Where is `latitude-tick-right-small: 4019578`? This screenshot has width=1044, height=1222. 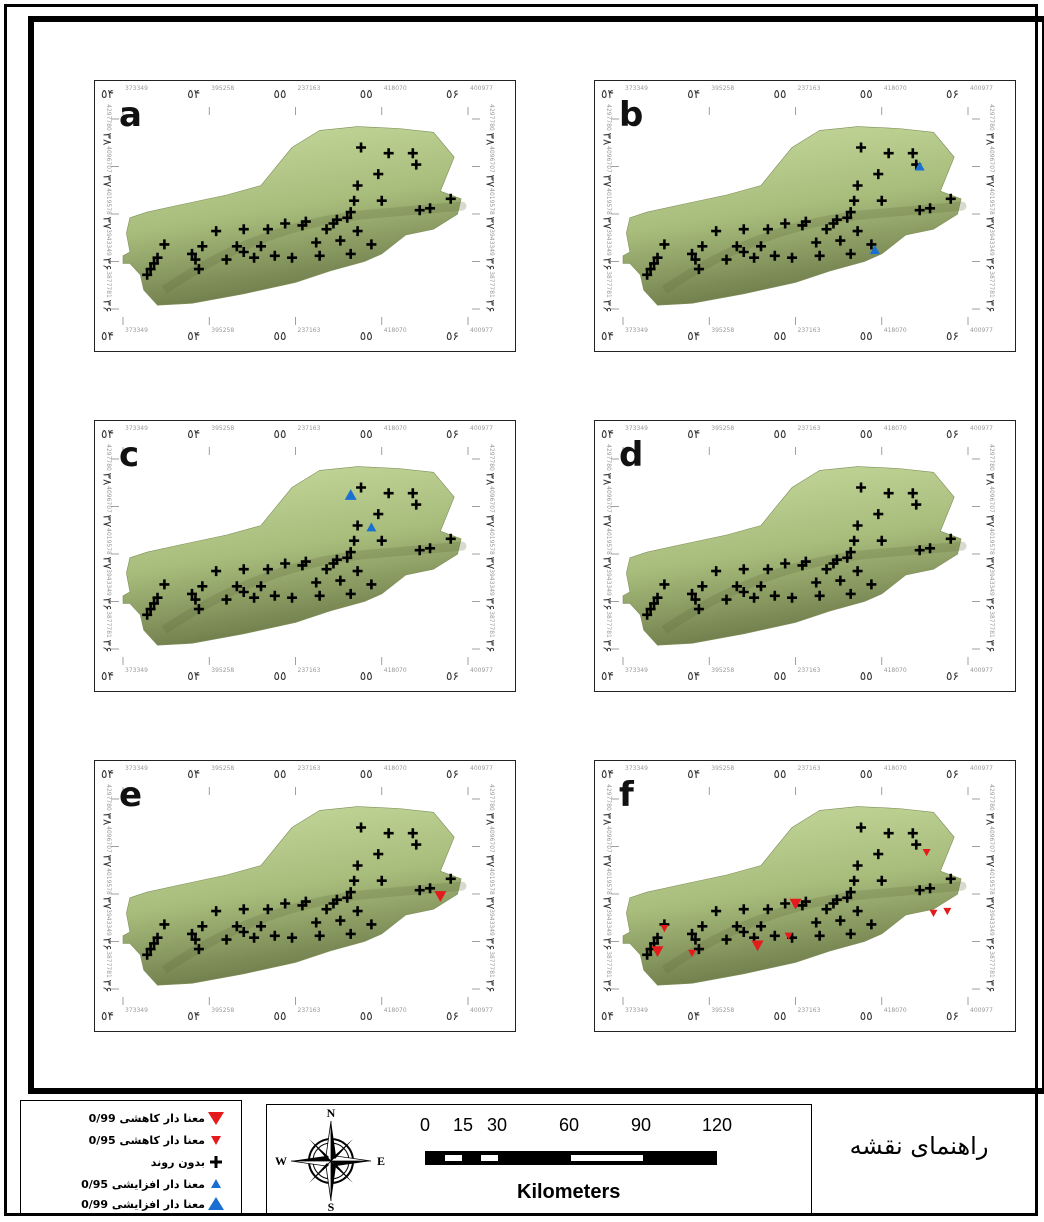 latitude-tick-right-small: 4019578 is located at coordinates (491, 881).